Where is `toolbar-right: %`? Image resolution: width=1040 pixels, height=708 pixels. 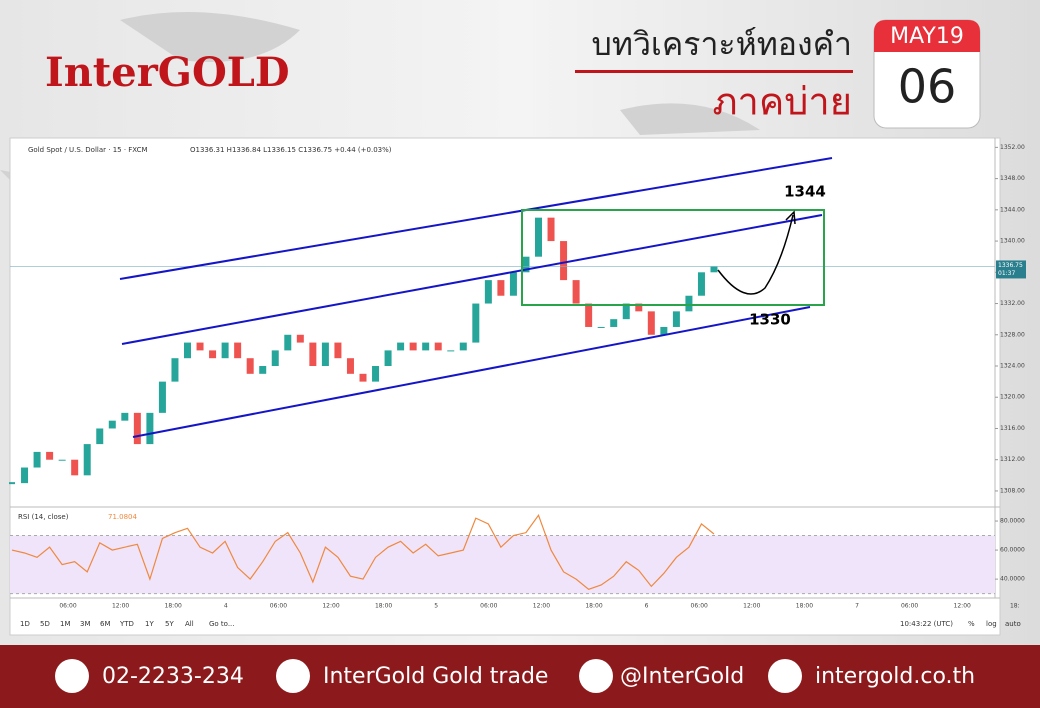 toolbar-right: % is located at coordinates (971, 624).